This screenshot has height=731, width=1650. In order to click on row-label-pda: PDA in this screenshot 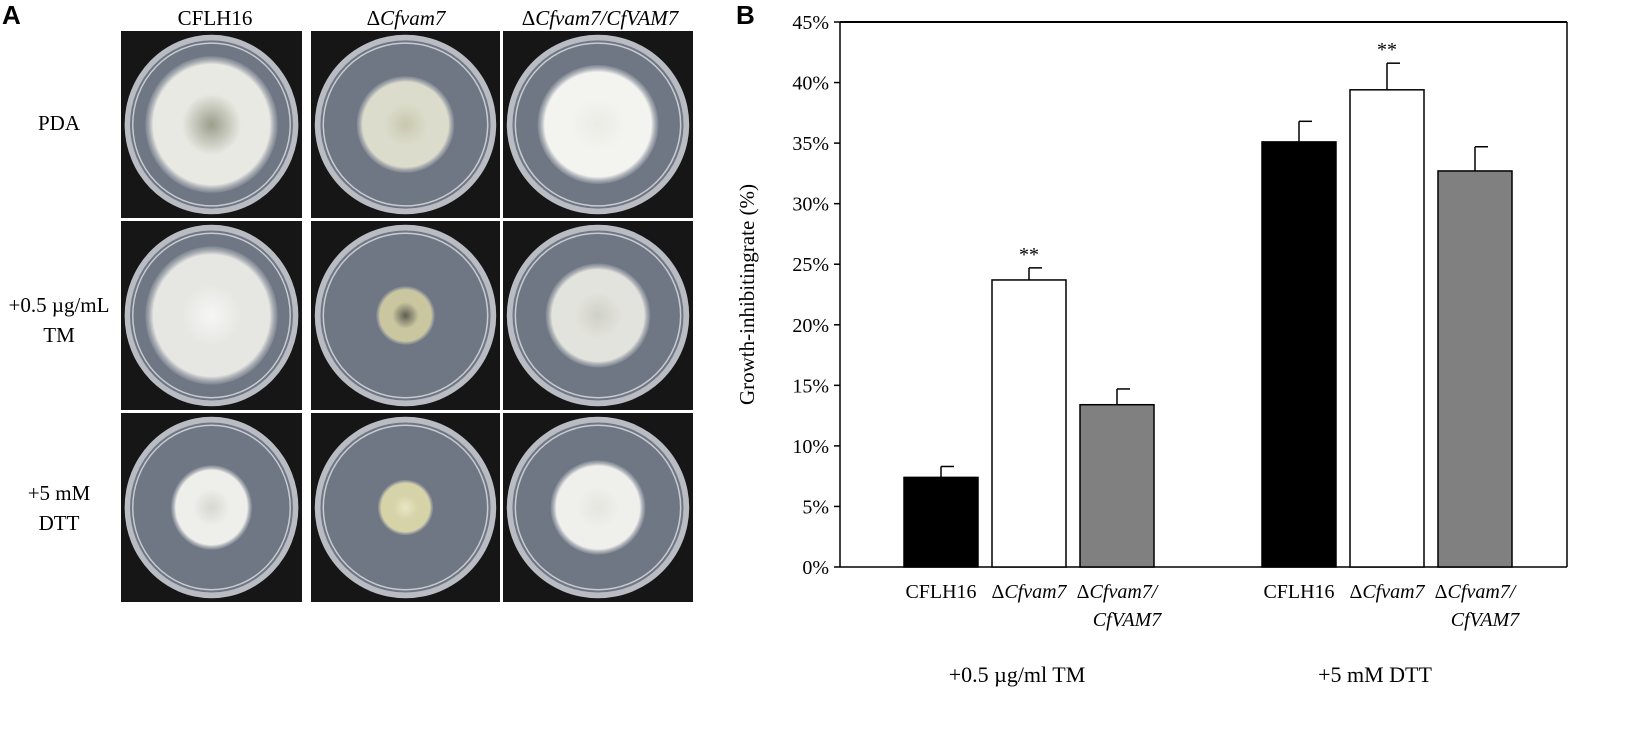, I will do `click(58, 123)`.